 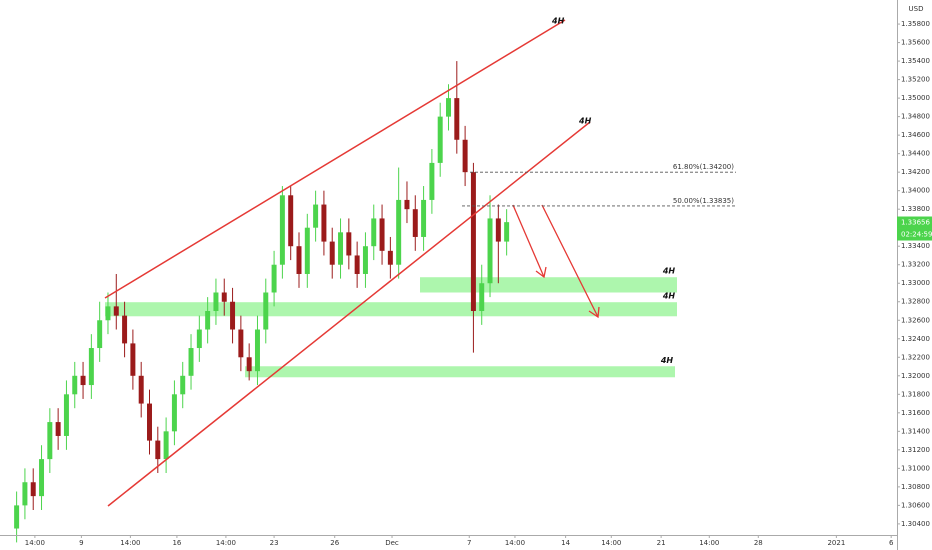 I want to click on currency: USD, so click(x=916, y=9).